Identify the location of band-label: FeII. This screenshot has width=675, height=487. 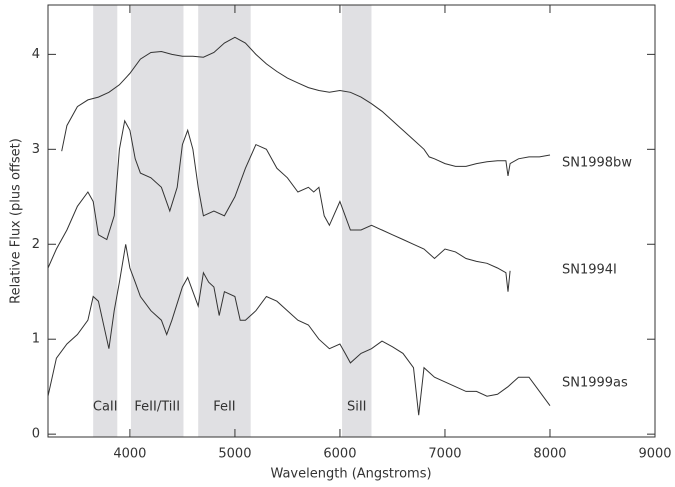
(224, 407).